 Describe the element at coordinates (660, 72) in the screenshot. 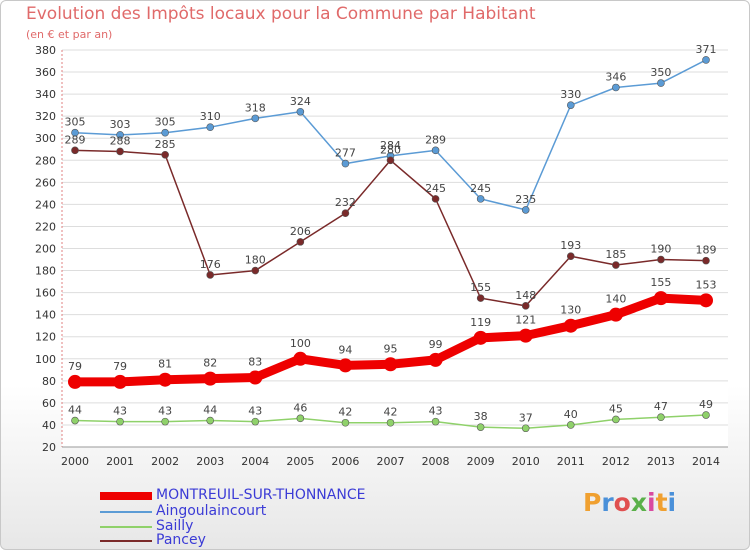

I see `data-label-aingoulaincourt: 350` at that location.